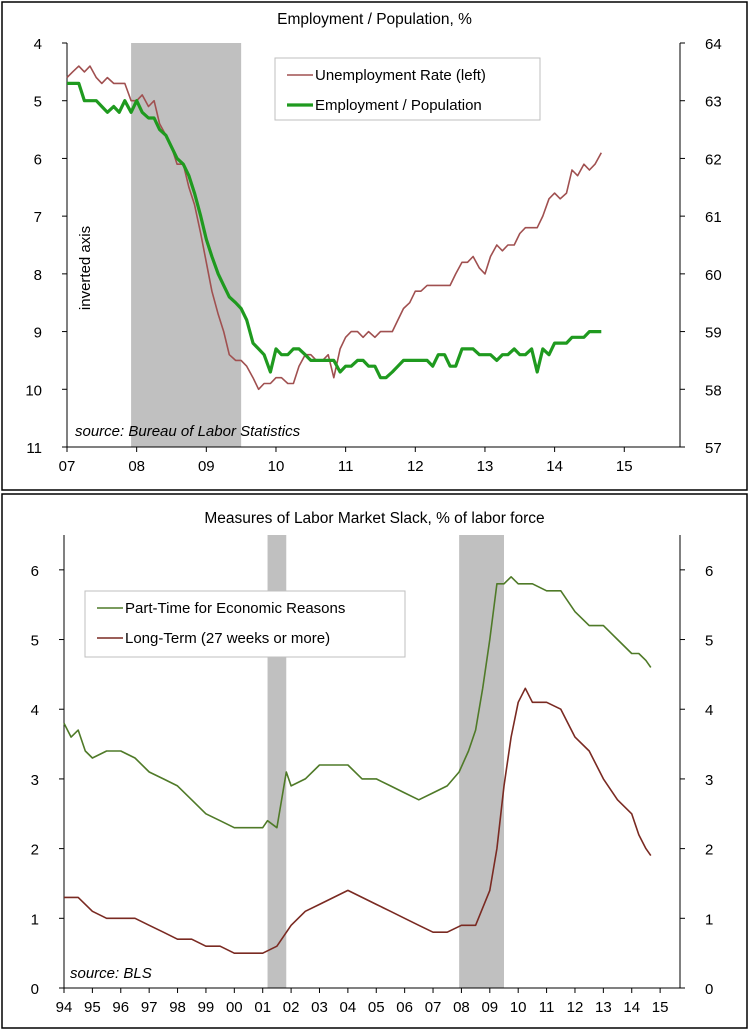  What do you see at coordinates (319, 1007) in the screenshot?
I see `x-tick-label: 03` at bounding box center [319, 1007].